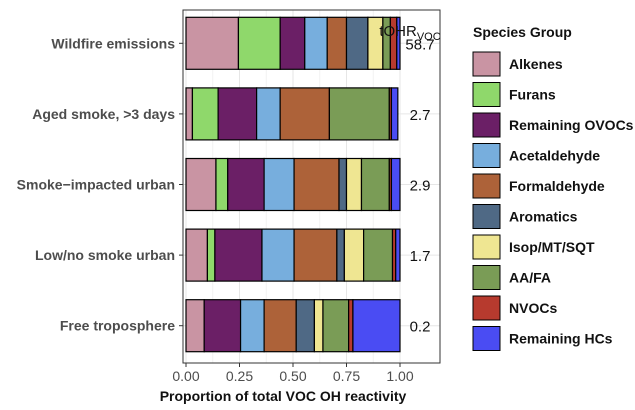  What do you see at coordinates (420, 115) in the screenshot?
I see `tohr-value: 2.7` at bounding box center [420, 115].